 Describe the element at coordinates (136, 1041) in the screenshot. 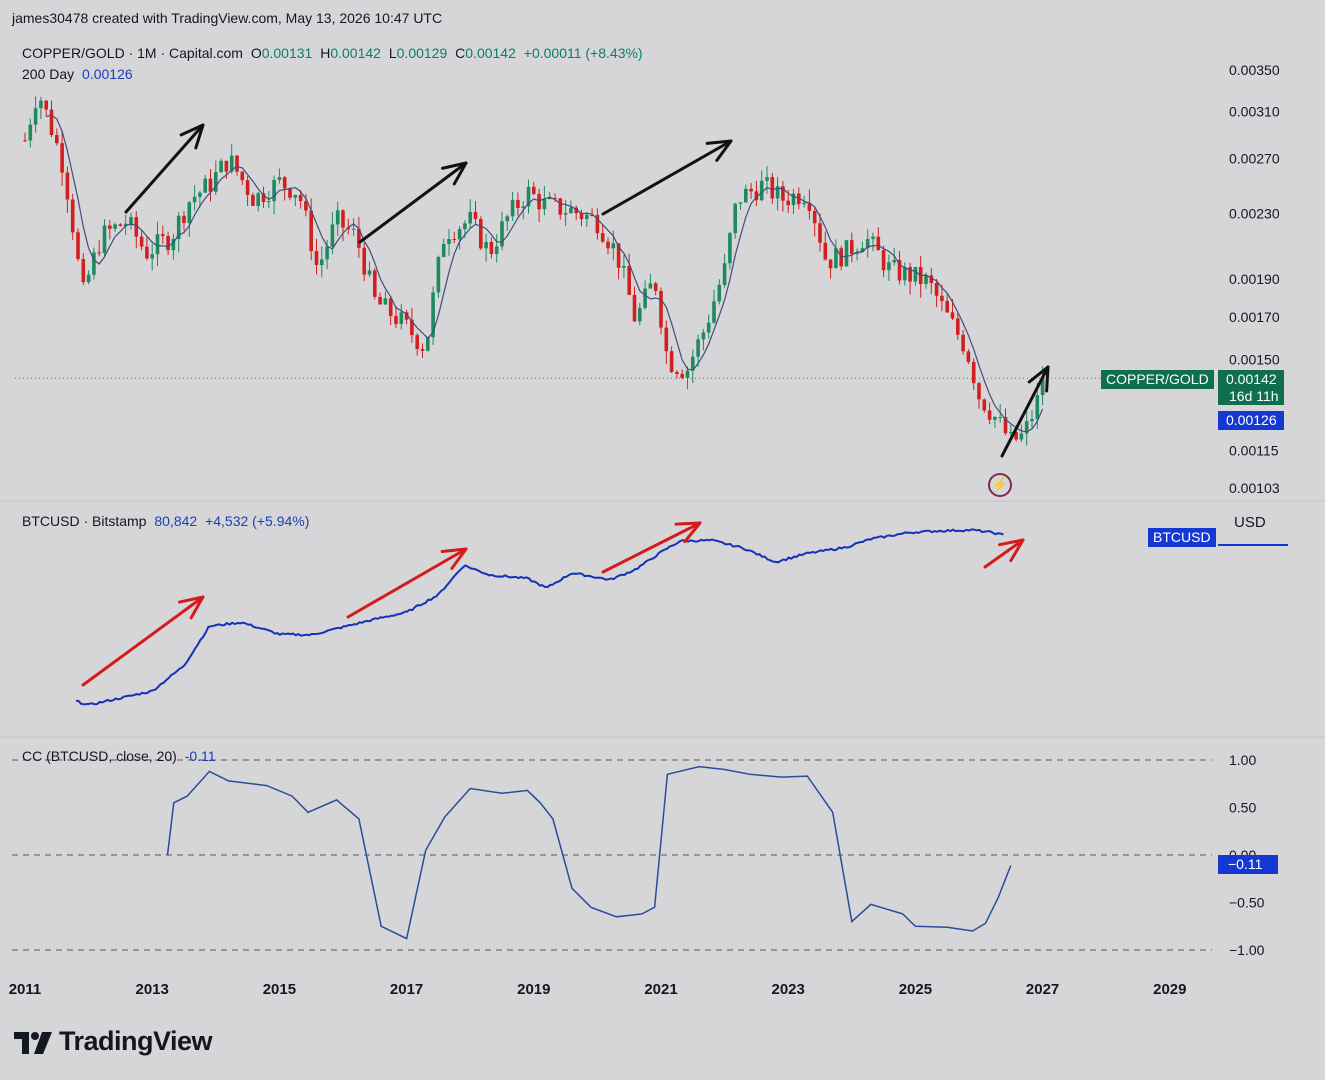

I see `tradingview-logo-text: TradingView` at that location.